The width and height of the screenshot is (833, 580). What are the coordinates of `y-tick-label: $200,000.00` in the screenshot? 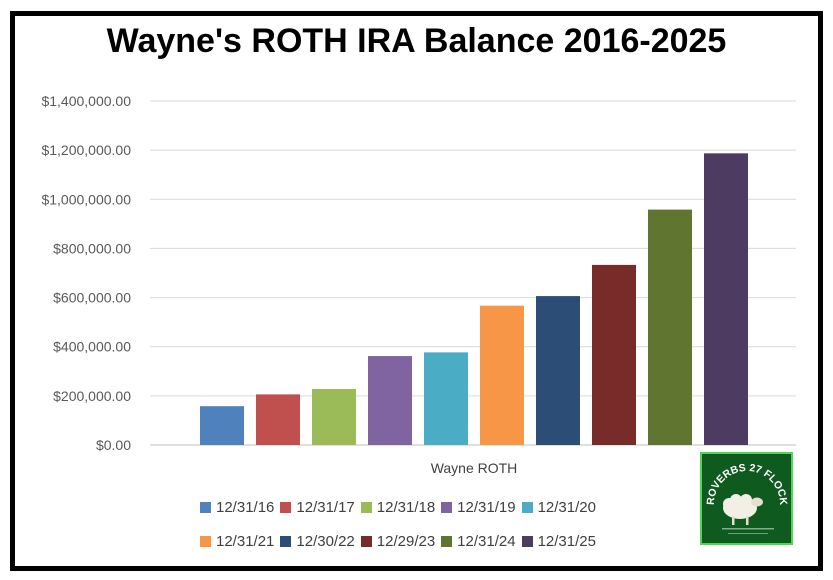 It's located at (92, 396).